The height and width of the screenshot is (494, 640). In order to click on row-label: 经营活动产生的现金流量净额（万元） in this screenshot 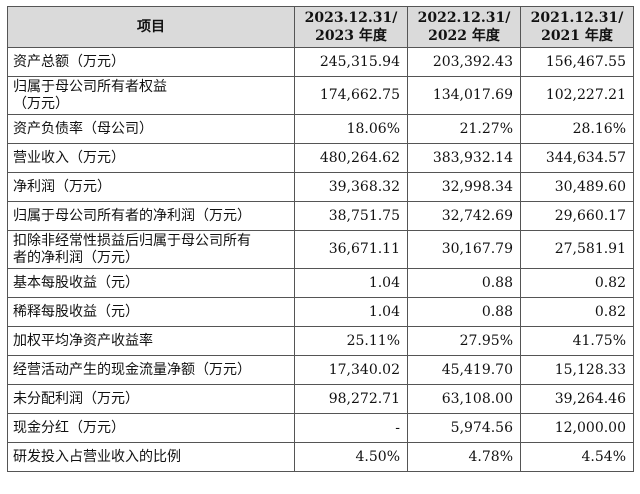, I will do `click(151, 370)`.